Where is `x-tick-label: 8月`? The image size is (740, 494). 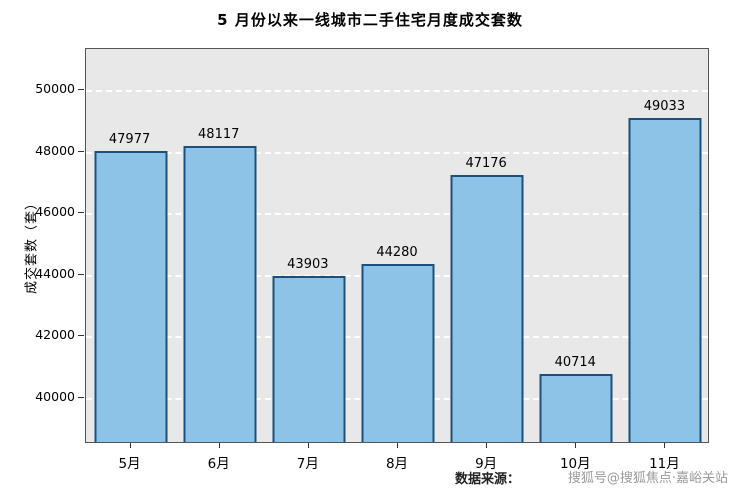 x-tick-label: 8月 is located at coordinates (397, 464).